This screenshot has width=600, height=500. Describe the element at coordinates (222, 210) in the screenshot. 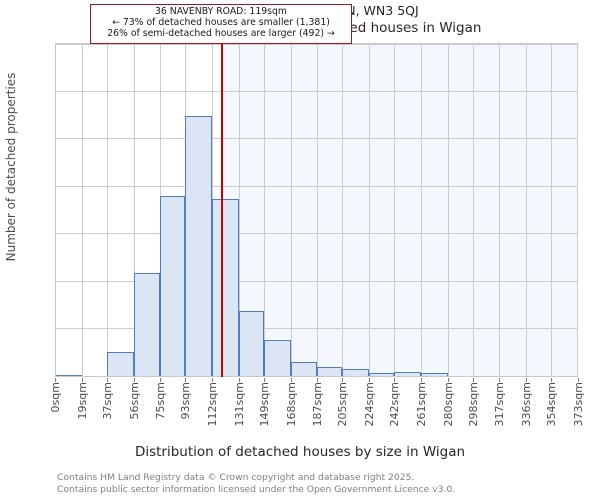

I see `property-marker-line` at that location.